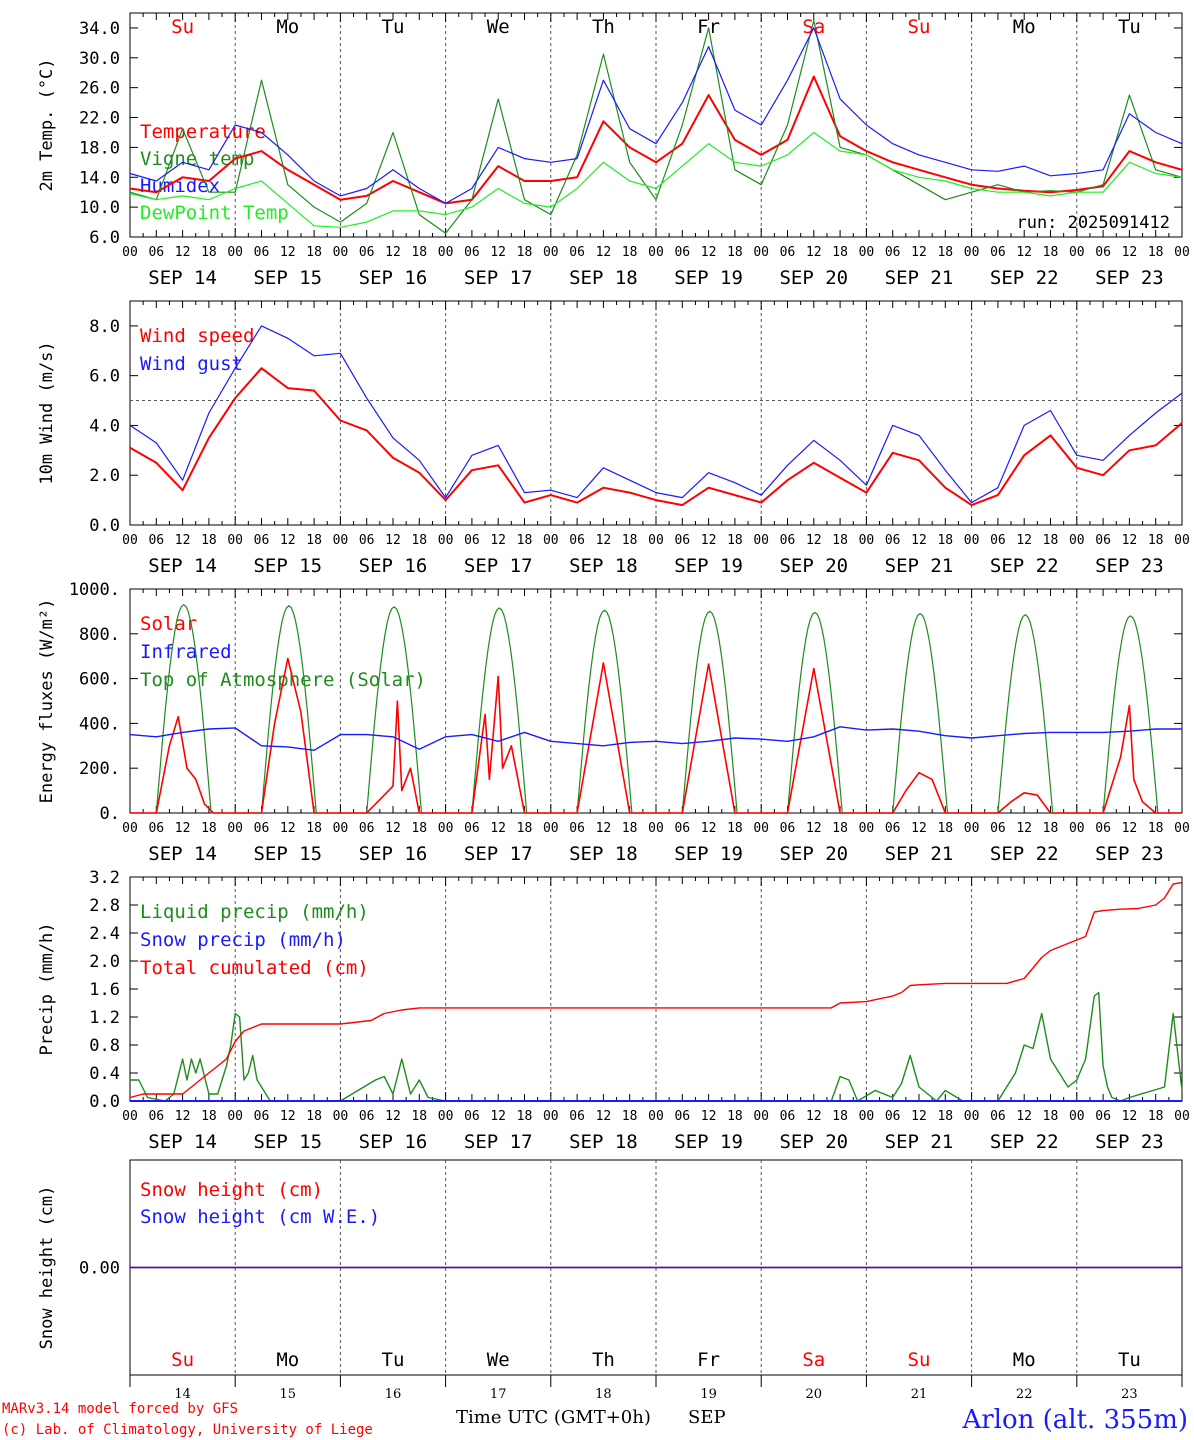  What do you see at coordinates (99, 29) in the screenshot?
I see `y-tick-label: 34.0` at bounding box center [99, 29].